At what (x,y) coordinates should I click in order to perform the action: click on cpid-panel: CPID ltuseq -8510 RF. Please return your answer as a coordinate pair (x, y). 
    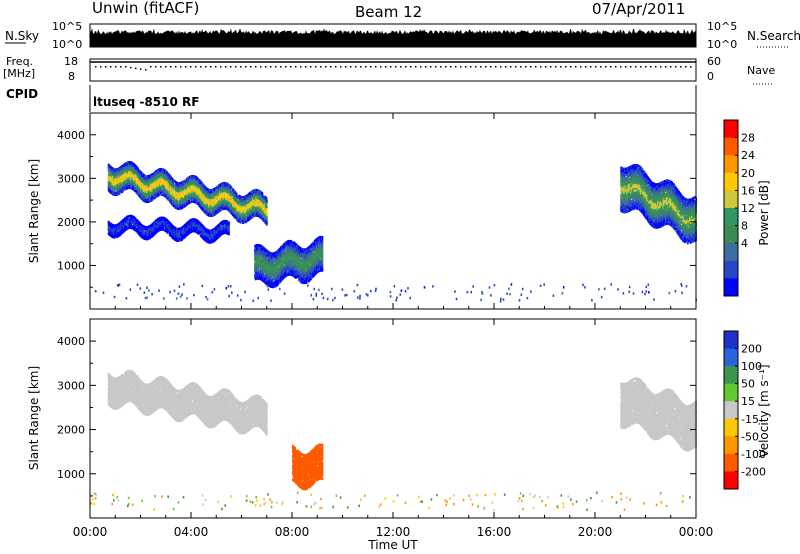
    Looking at the image, I should click on (351, 98).